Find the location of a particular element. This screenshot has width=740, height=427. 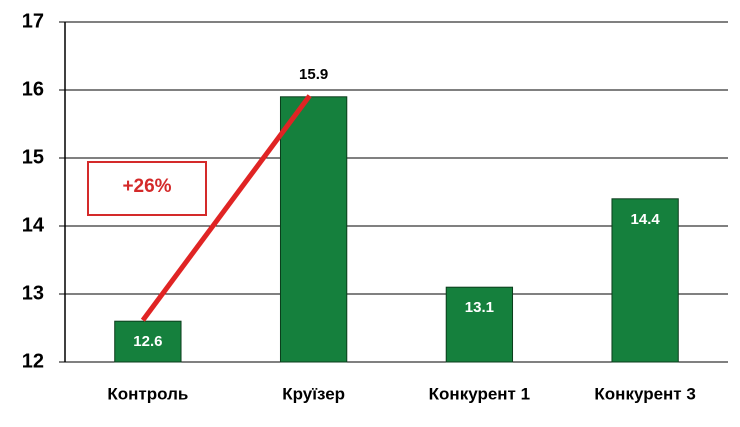

annotation: +26% is located at coordinates (146, 186).